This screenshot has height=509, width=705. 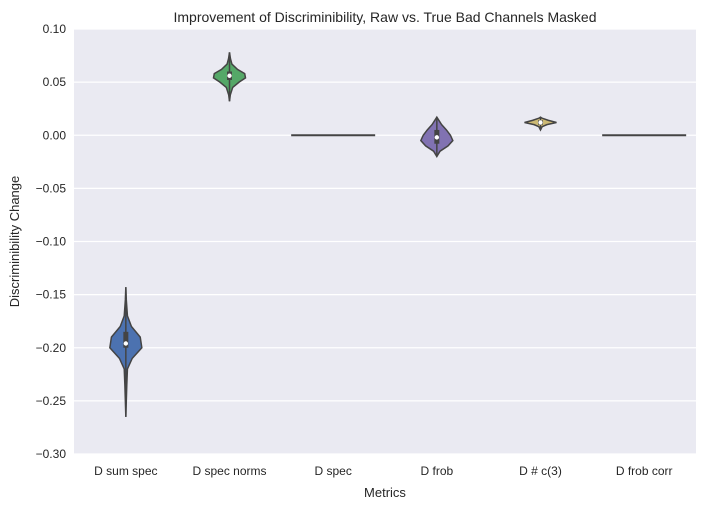 I want to click on violin-d-c-3-, so click(x=540, y=124).